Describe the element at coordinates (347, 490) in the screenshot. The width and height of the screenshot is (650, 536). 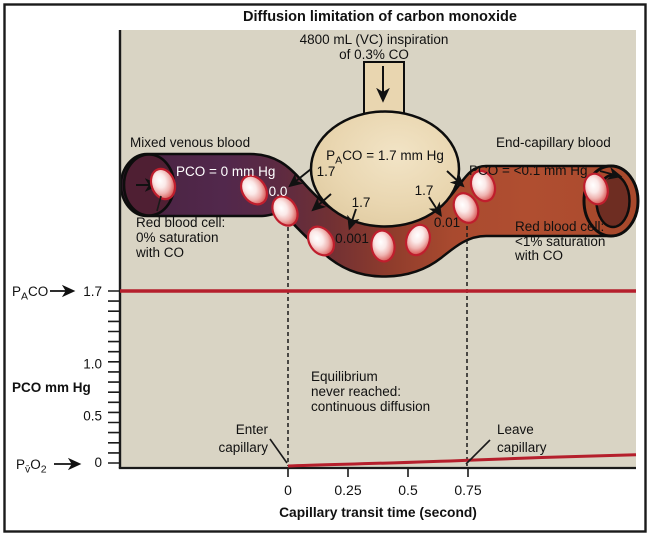
I see `x-tick-label-025: 0.25` at that location.